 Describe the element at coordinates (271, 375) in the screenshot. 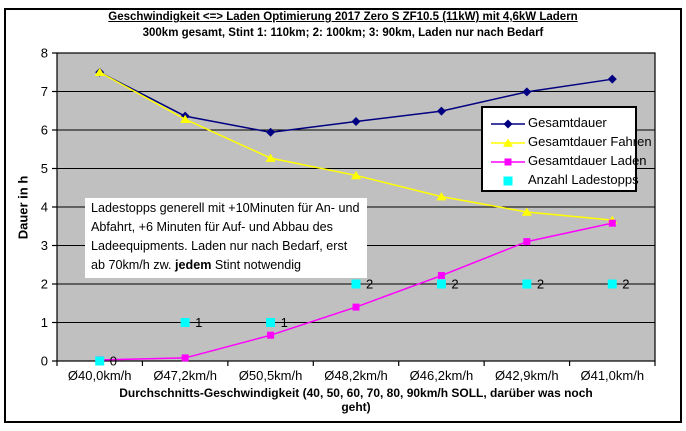

I see `x-axis-category-label: Ø50,5km/h` at that location.